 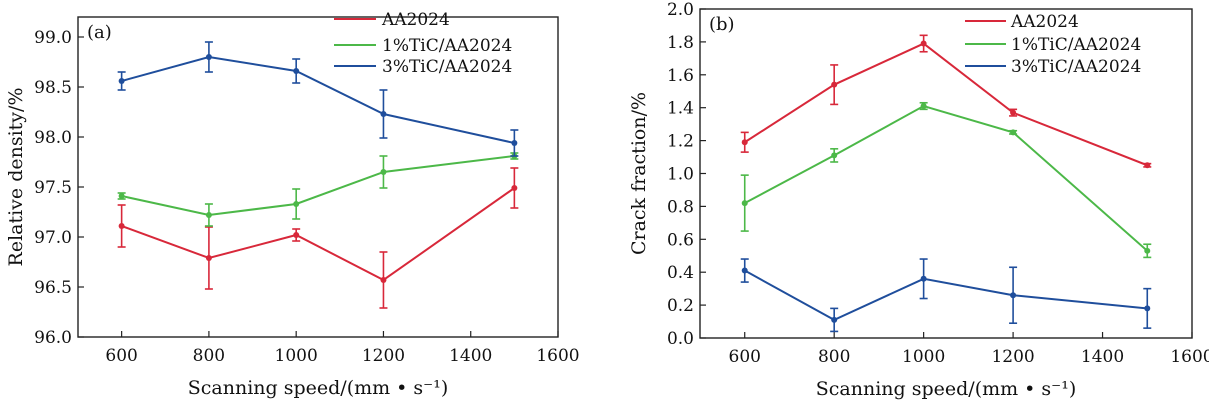 I want to click on panel-label: (b), so click(x=722, y=24).